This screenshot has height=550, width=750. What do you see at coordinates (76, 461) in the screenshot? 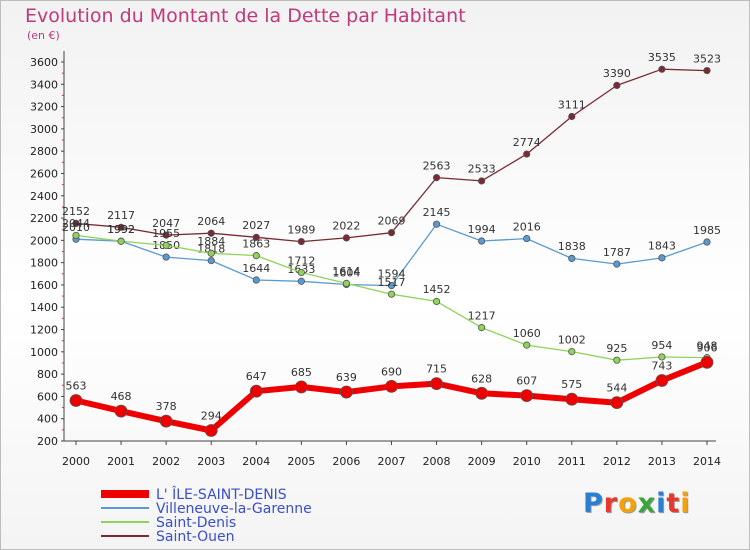
I see `x-tick-label: 2000` at bounding box center [76, 461].